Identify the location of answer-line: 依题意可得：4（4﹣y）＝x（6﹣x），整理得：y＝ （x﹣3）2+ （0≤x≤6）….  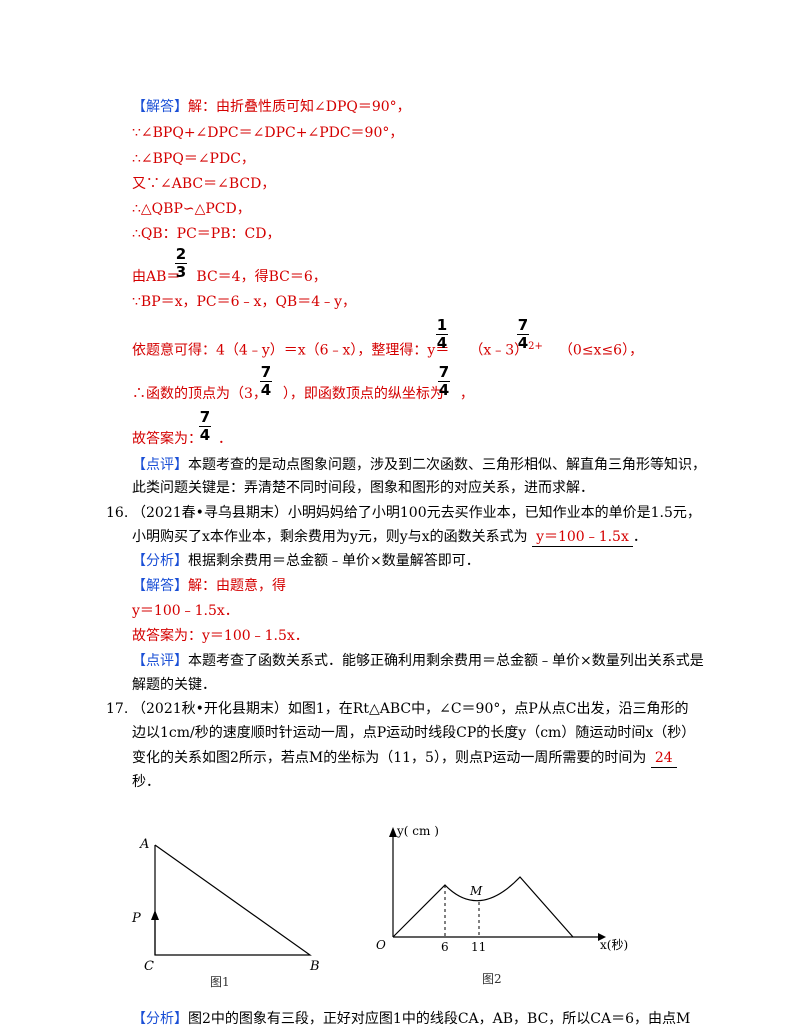
(387, 349).